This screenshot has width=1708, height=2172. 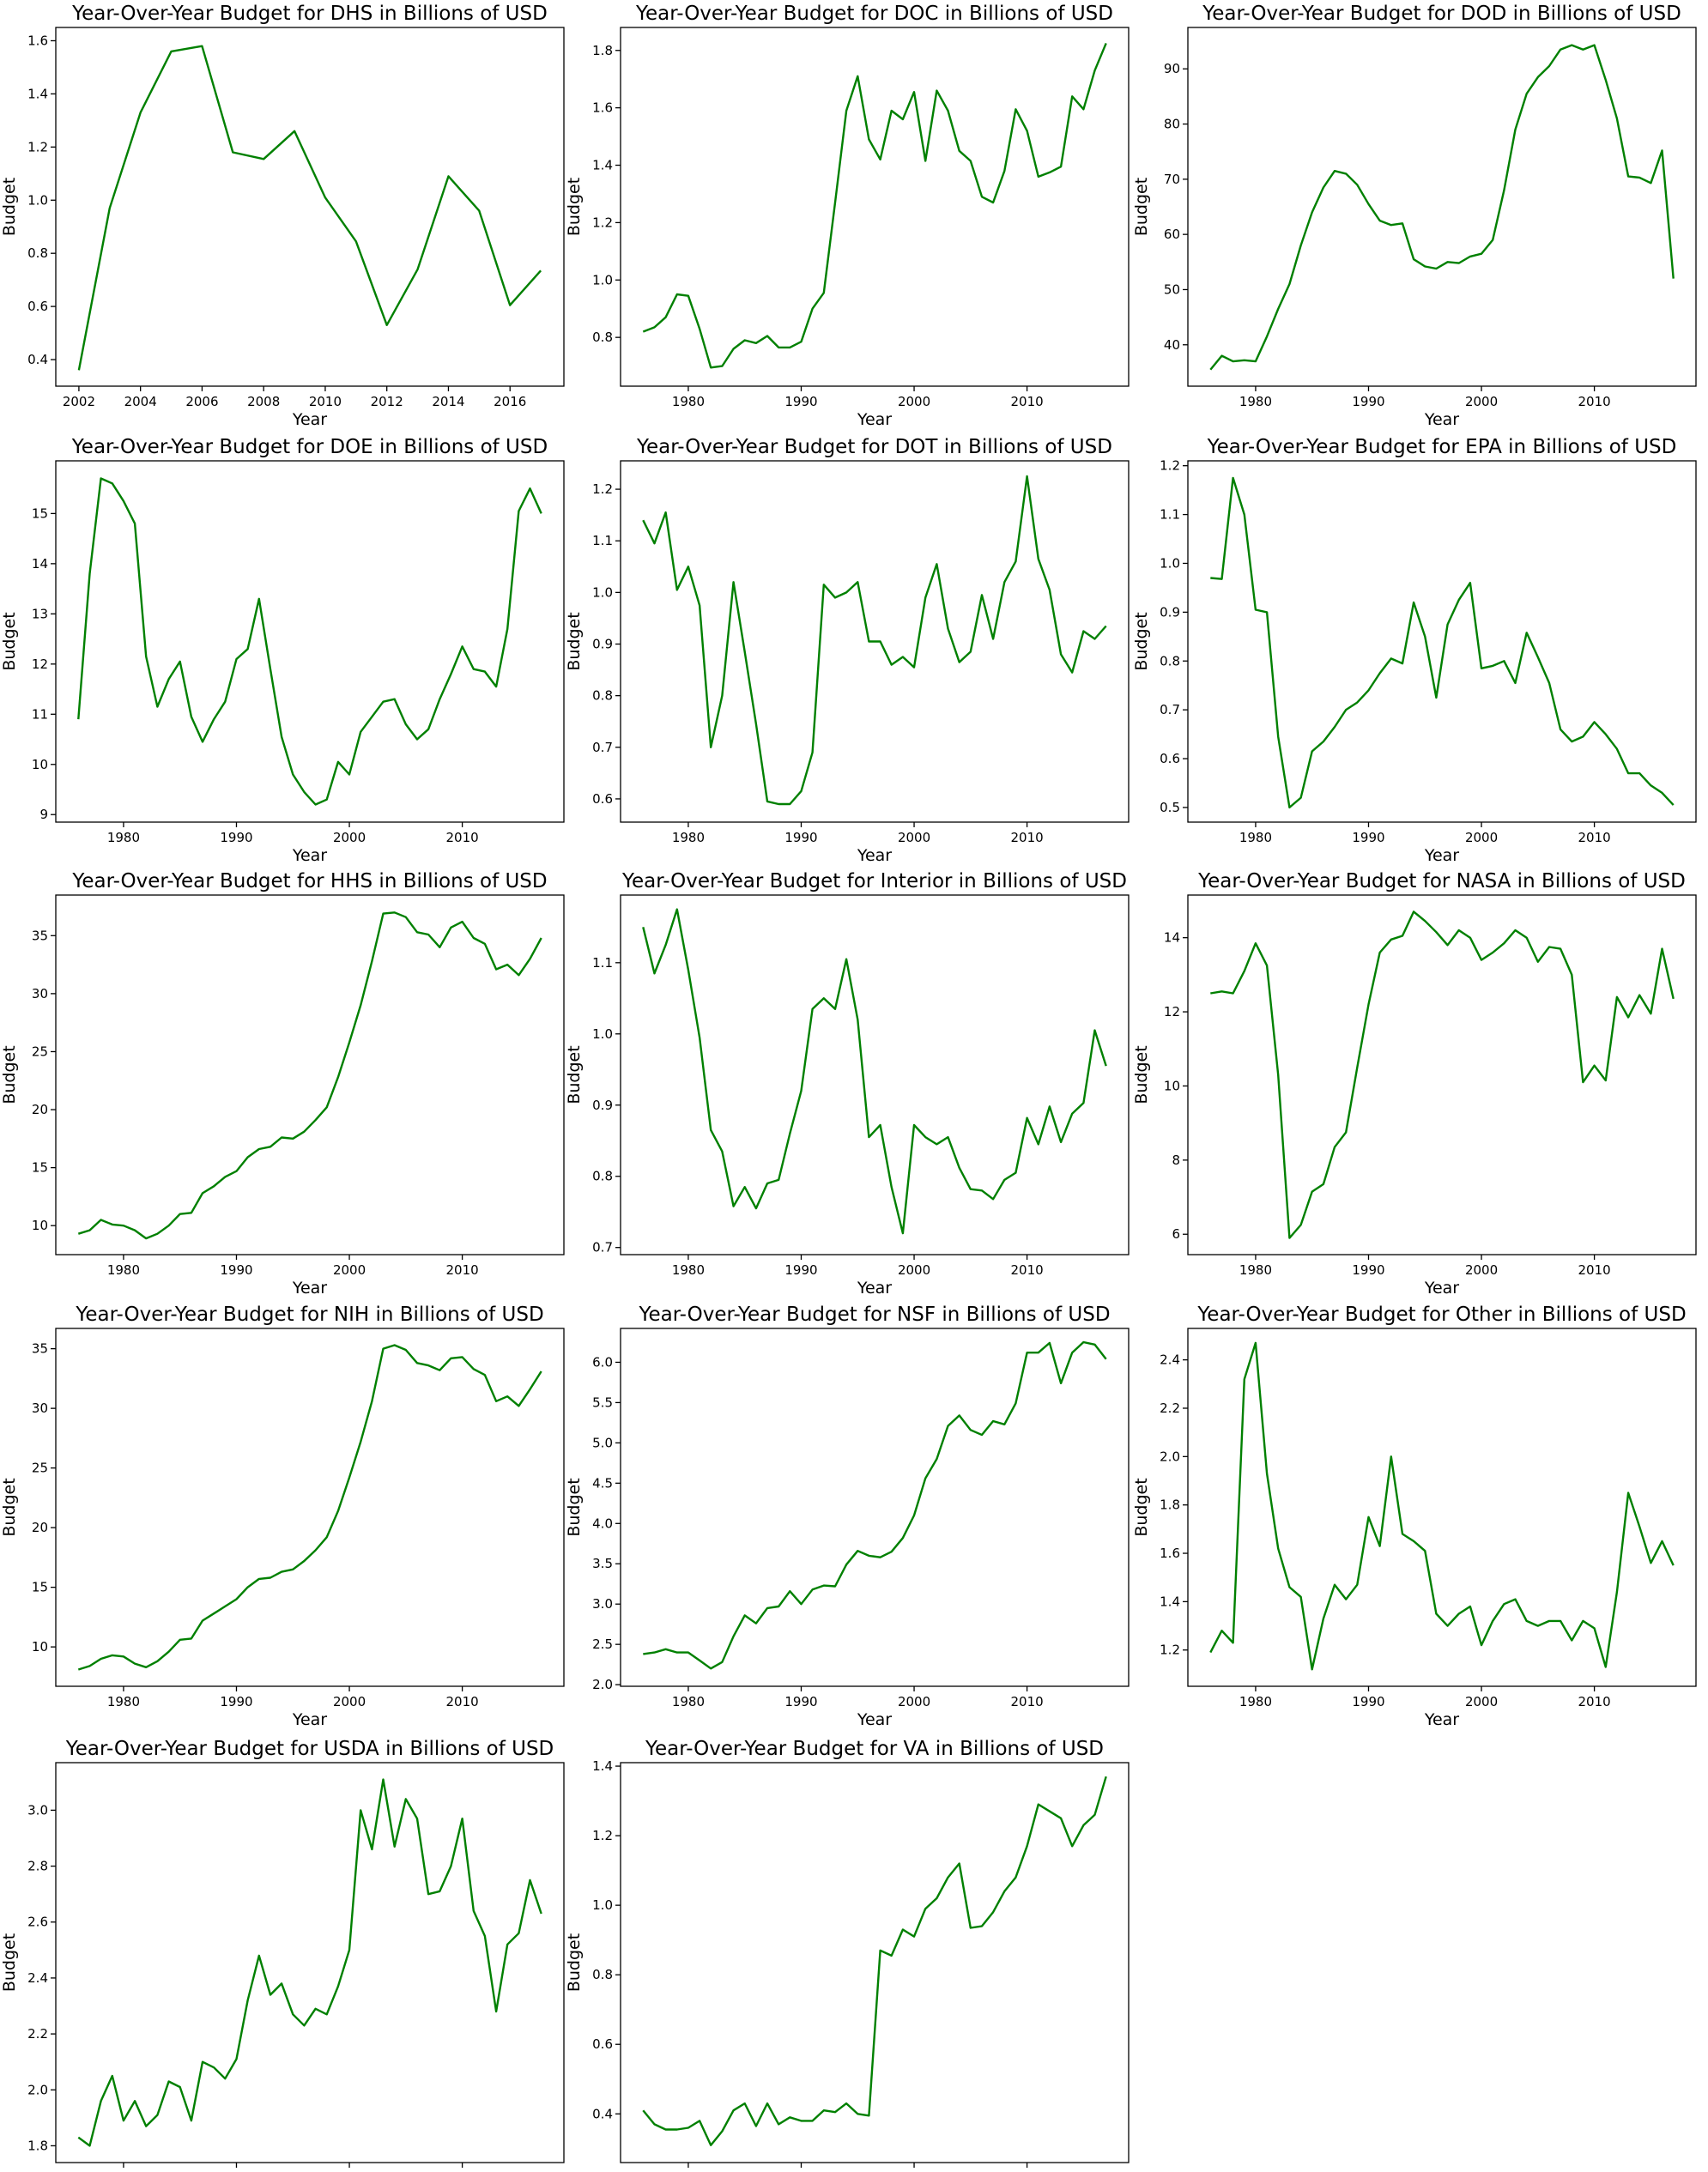 I want to click on y-tick-label: 2.6, so click(x=38, y=1922).